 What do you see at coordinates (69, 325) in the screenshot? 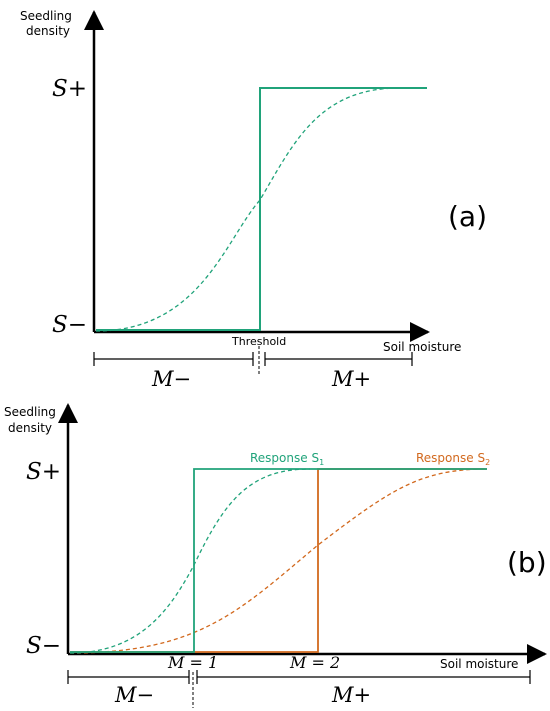
I see `panel-a-s-minus: S−` at bounding box center [69, 325].